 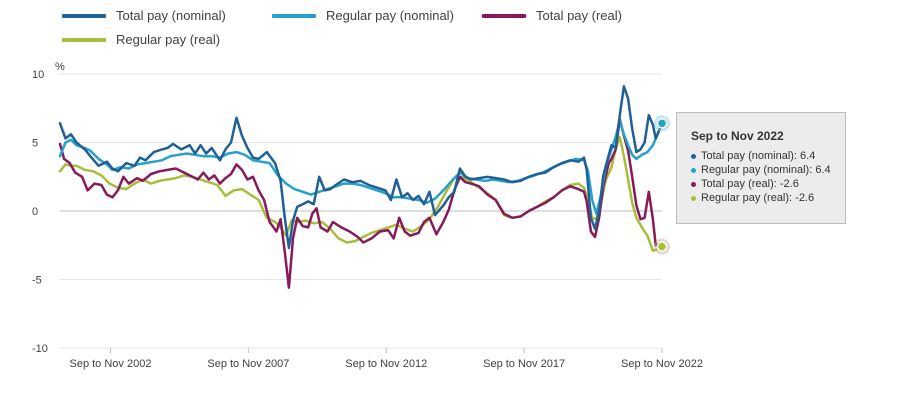 What do you see at coordinates (758, 198) in the screenshot?
I see `tooltip-row-label: Regular pay (real): -2.6` at bounding box center [758, 198].